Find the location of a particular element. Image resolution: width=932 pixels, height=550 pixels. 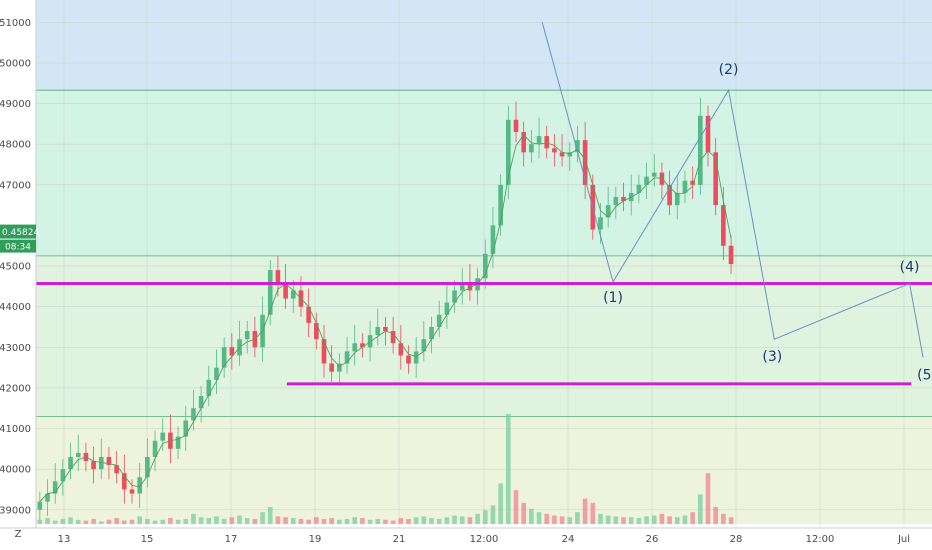

settings-icon: Z is located at coordinates (18, 534).